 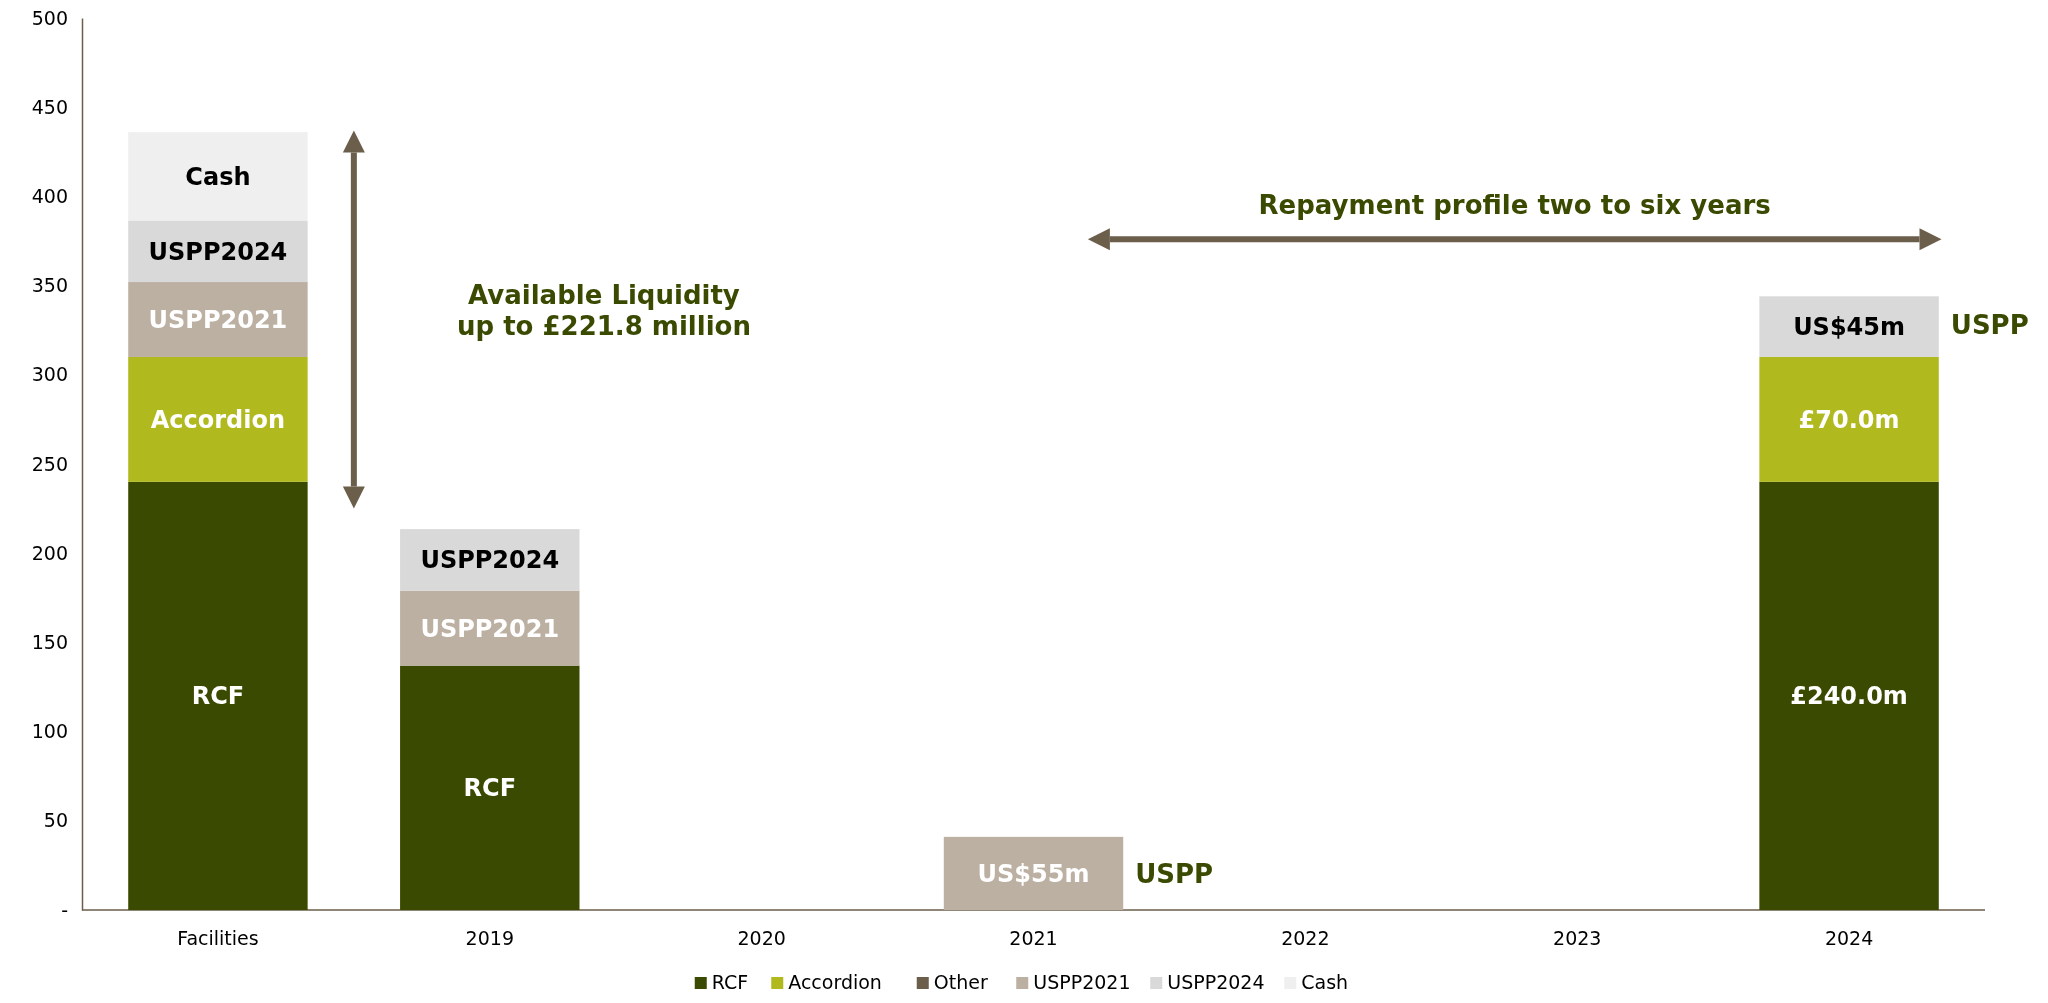 What do you see at coordinates (49, 731) in the screenshot?
I see `y-tick-label: 100` at bounding box center [49, 731].